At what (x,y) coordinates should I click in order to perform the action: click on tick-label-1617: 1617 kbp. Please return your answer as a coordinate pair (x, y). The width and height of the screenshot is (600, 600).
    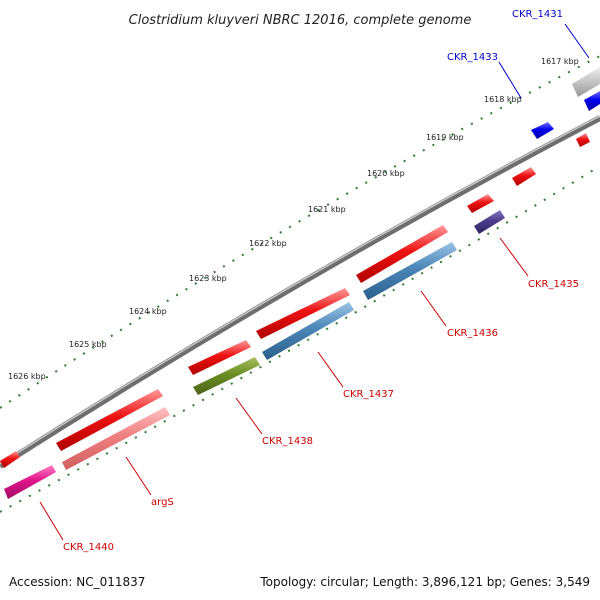
    Looking at the image, I should click on (560, 61).